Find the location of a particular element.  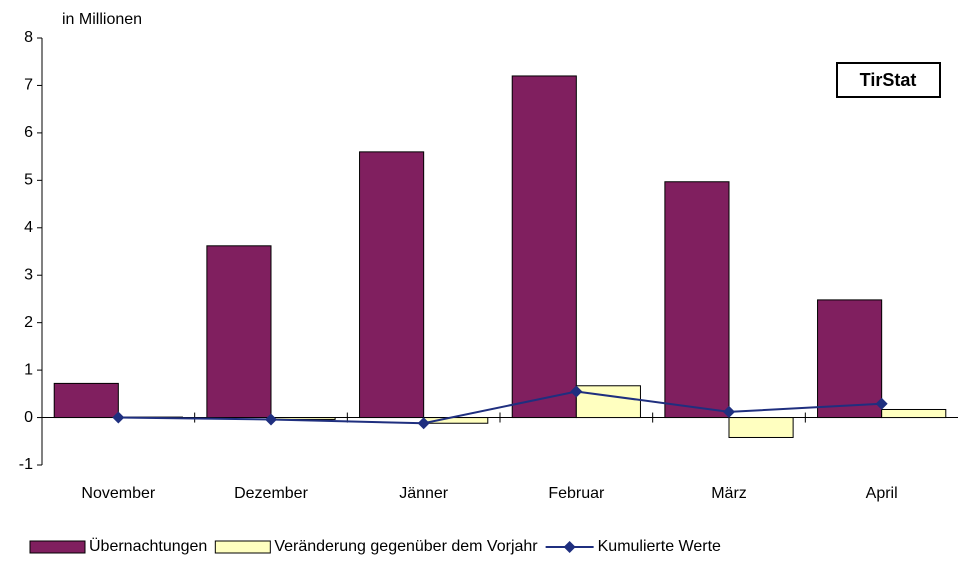

line is located at coordinates (500, 407).